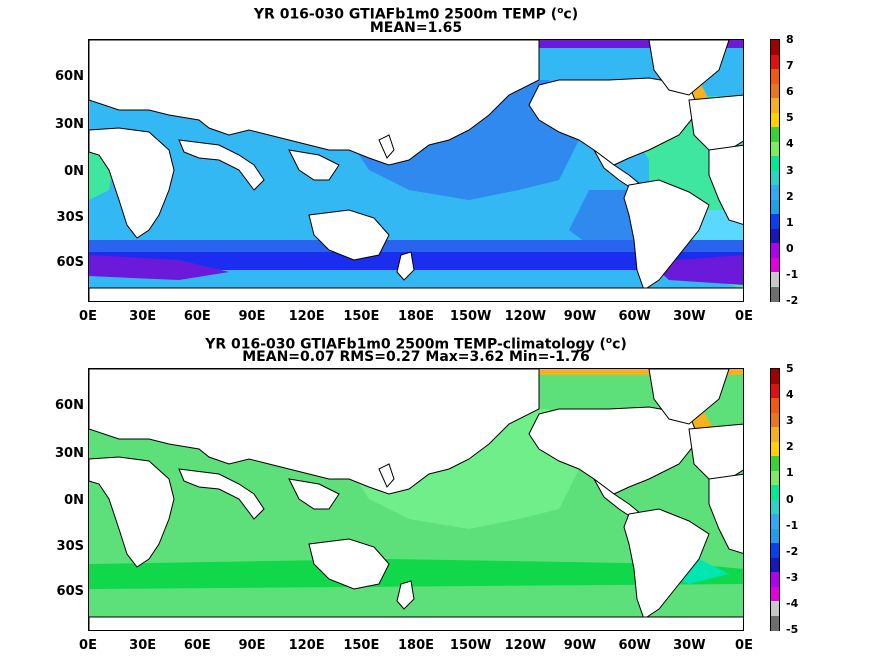 The width and height of the screenshot is (875, 656). I want to click on colorbar-label: 6, so click(790, 92).